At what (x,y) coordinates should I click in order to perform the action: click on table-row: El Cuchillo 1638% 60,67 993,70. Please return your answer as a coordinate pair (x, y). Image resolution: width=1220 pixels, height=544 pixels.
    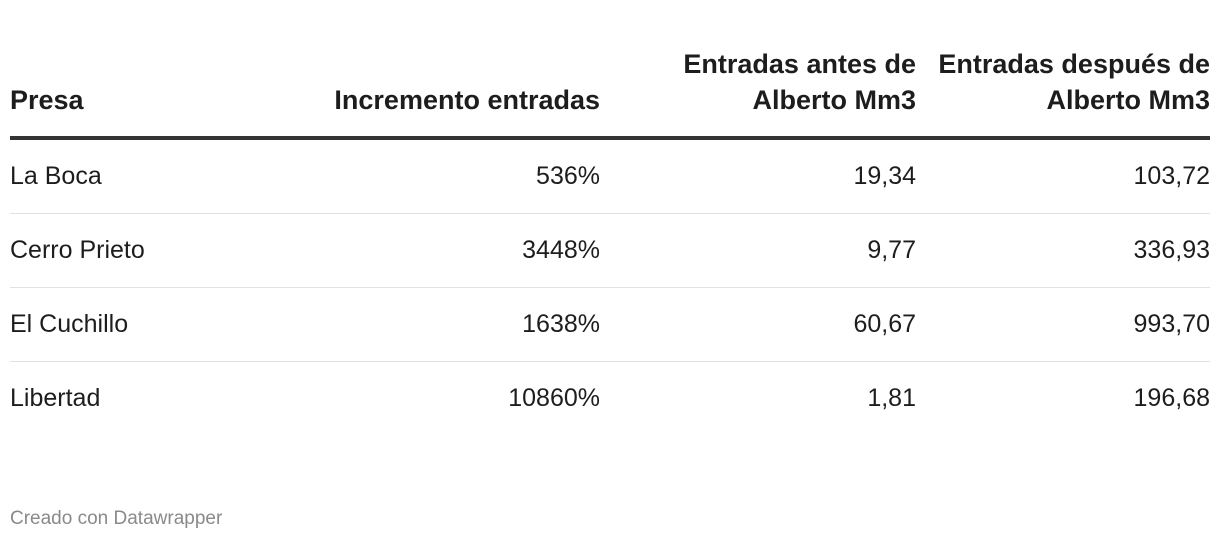
    Looking at the image, I should click on (610, 324).